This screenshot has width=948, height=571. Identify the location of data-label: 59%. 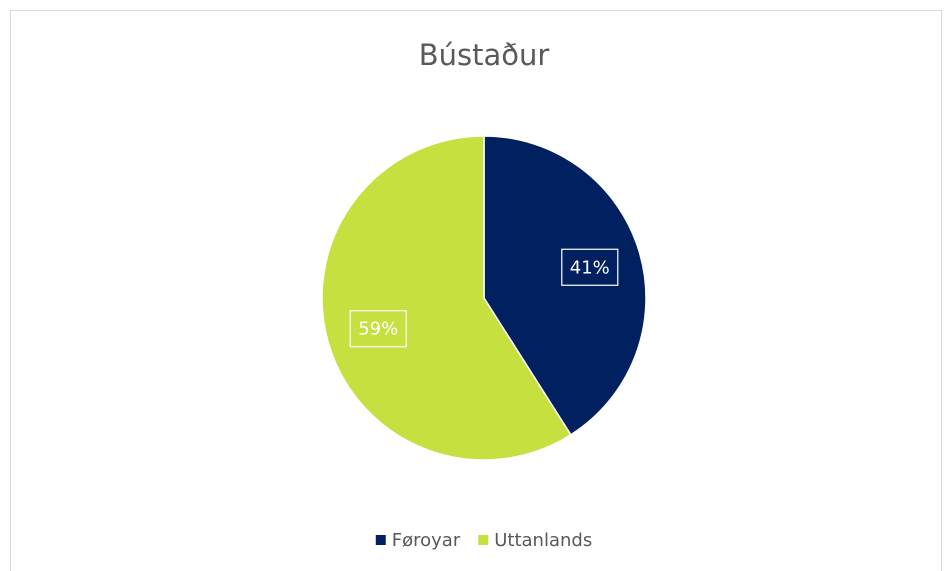
(378, 329).